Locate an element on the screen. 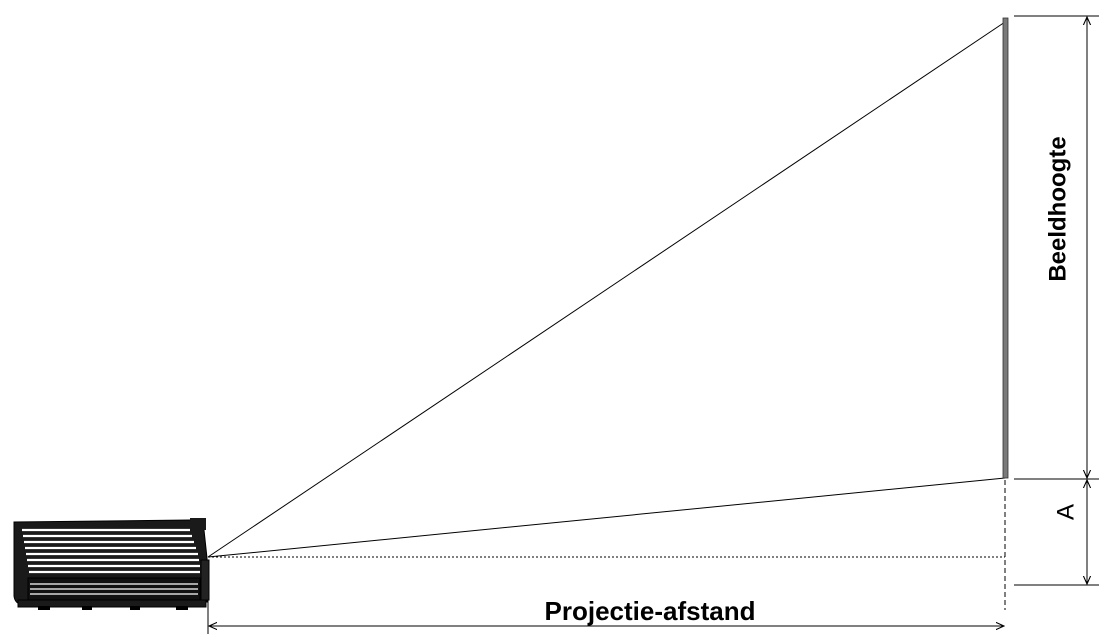 The image size is (1099, 635). beam-bottom-line is located at coordinates (606, 517).